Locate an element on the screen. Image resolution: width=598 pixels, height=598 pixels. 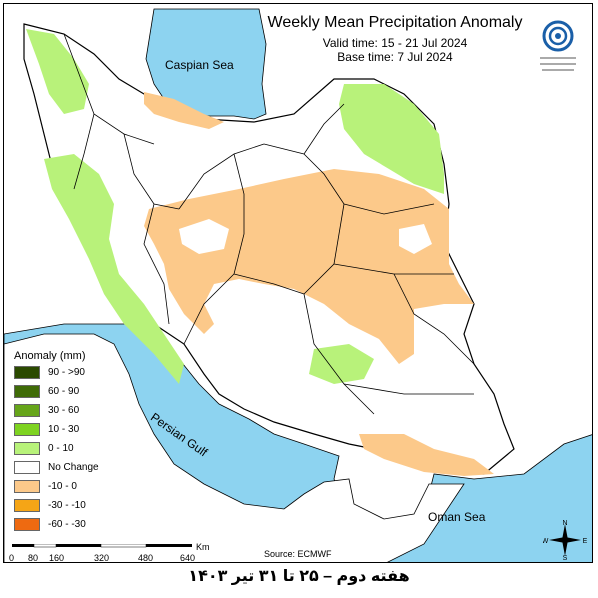
legend-label: No Change is located at coordinates (73, 467).